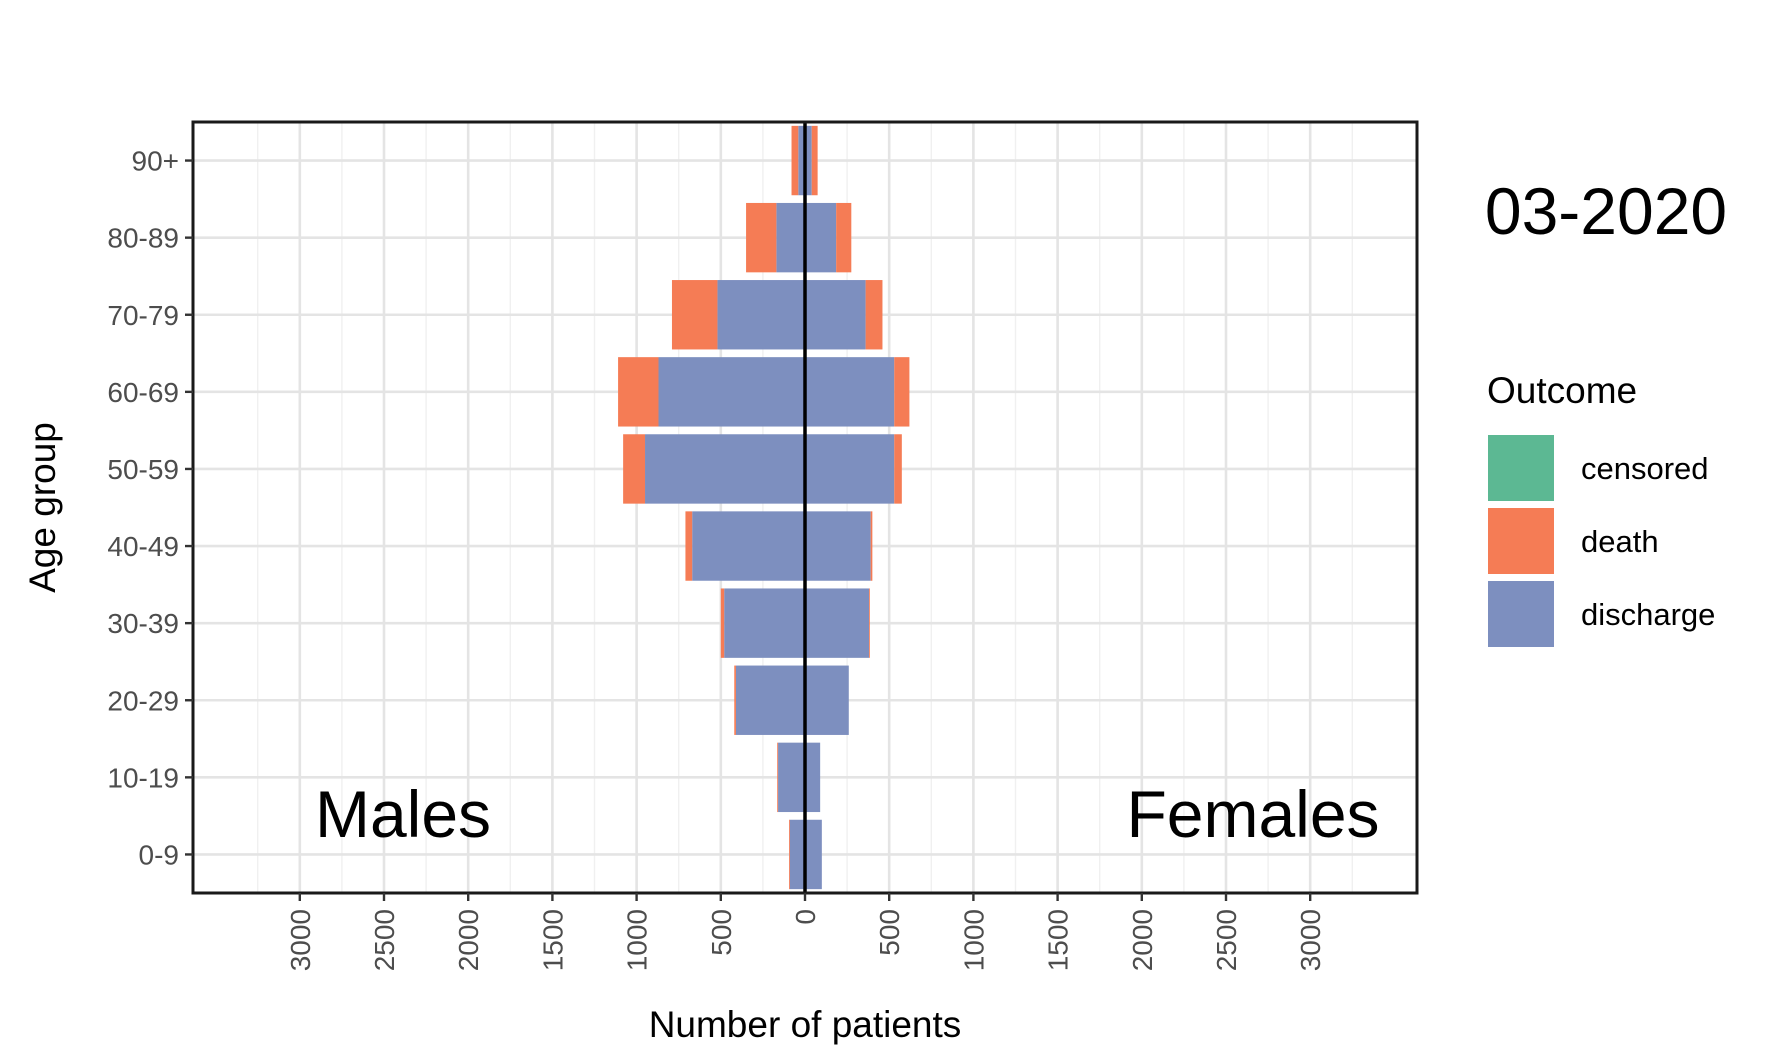 This screenshot has width=1771, height=1062. Describe the element at coordinates (1252, 814) in the screenshot. I see `females-label: Females` at that location.